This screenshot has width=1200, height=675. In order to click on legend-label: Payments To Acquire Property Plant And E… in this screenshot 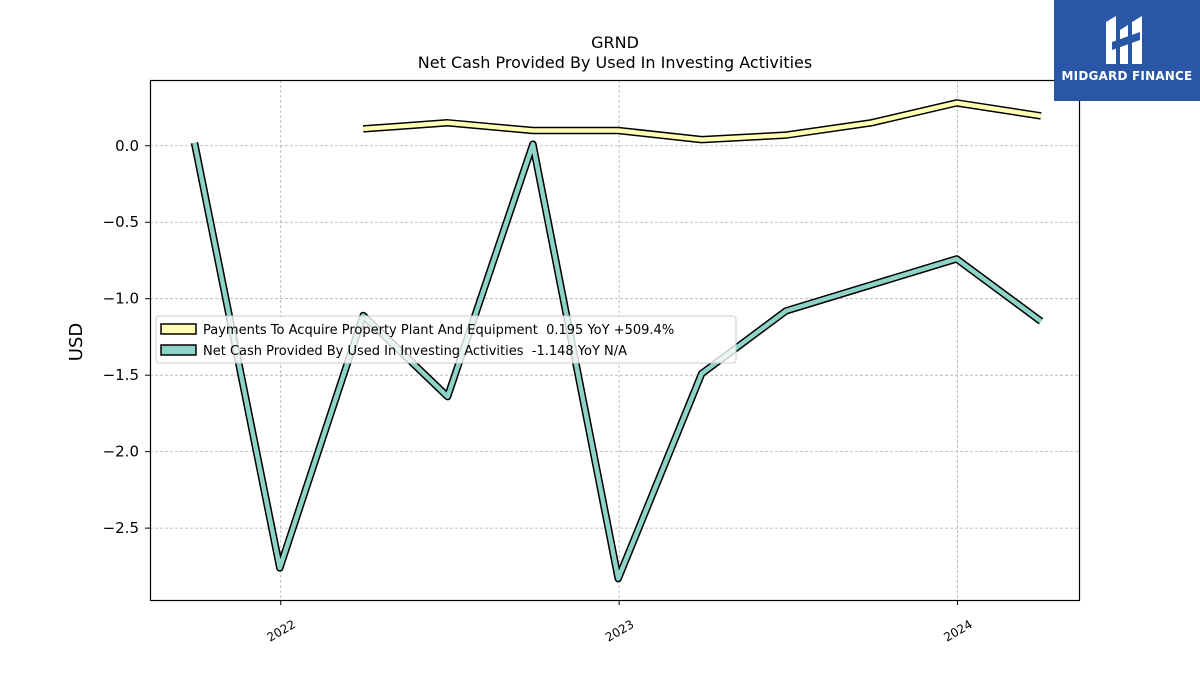, I will do `click(438, 330)`.